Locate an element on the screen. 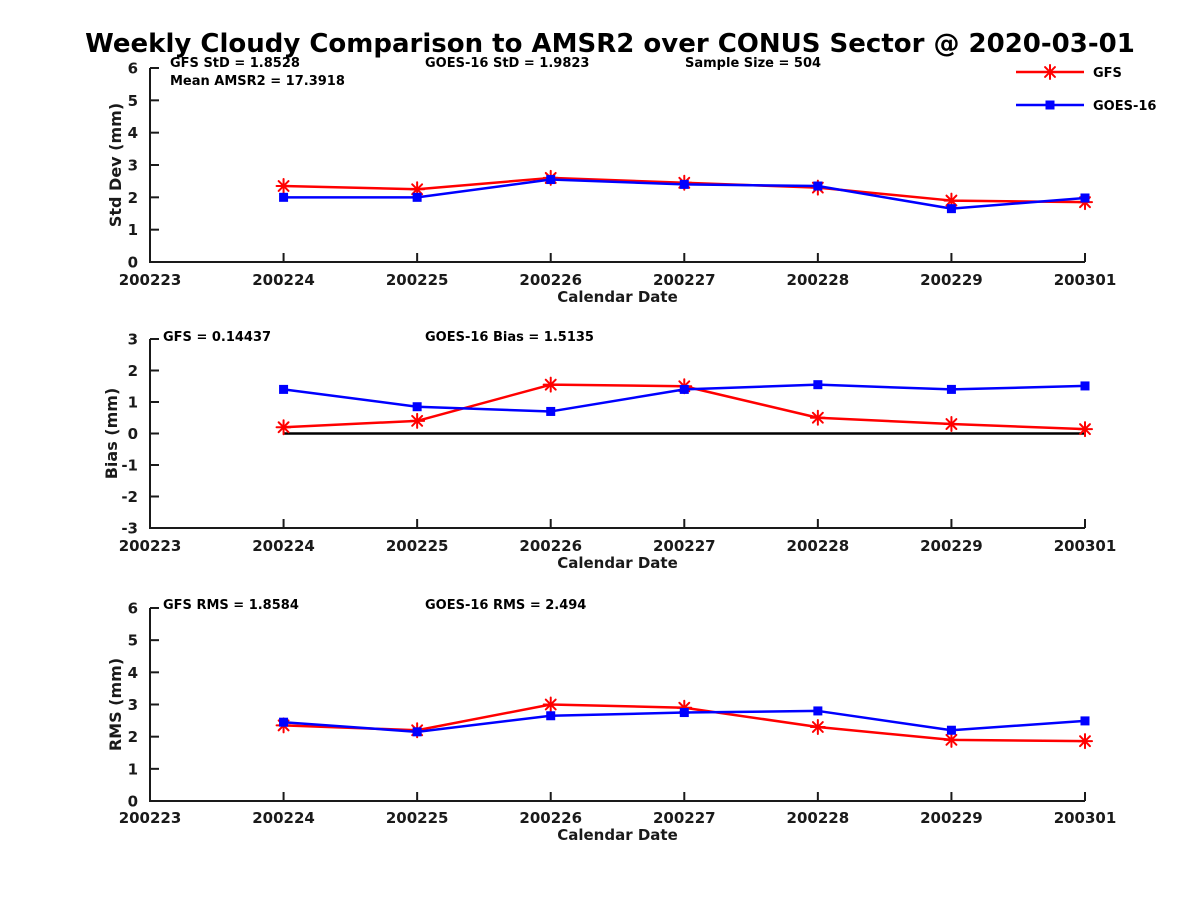 This screenshot has height=900, width=1200. y-axis-title: Std Dev (mm) is located at coordinates (115, 165).